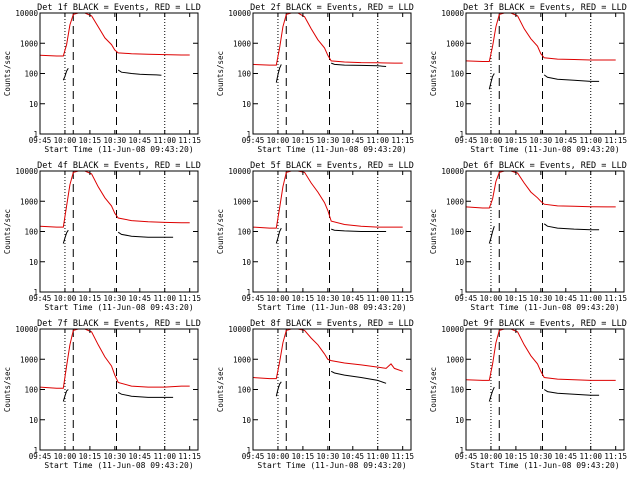 The width and height of the screenshot is (640, 480). I want to click on y-tick-label: 1000, so click(242, 359).